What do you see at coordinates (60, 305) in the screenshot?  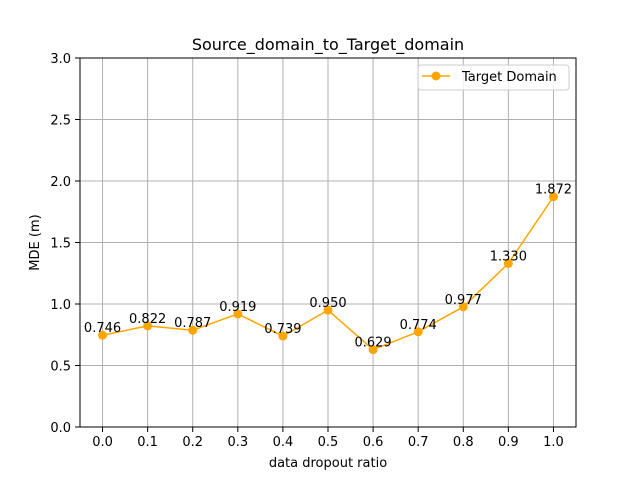 I see `y-tick-label: 1.0` at bounding box center [60, 305].